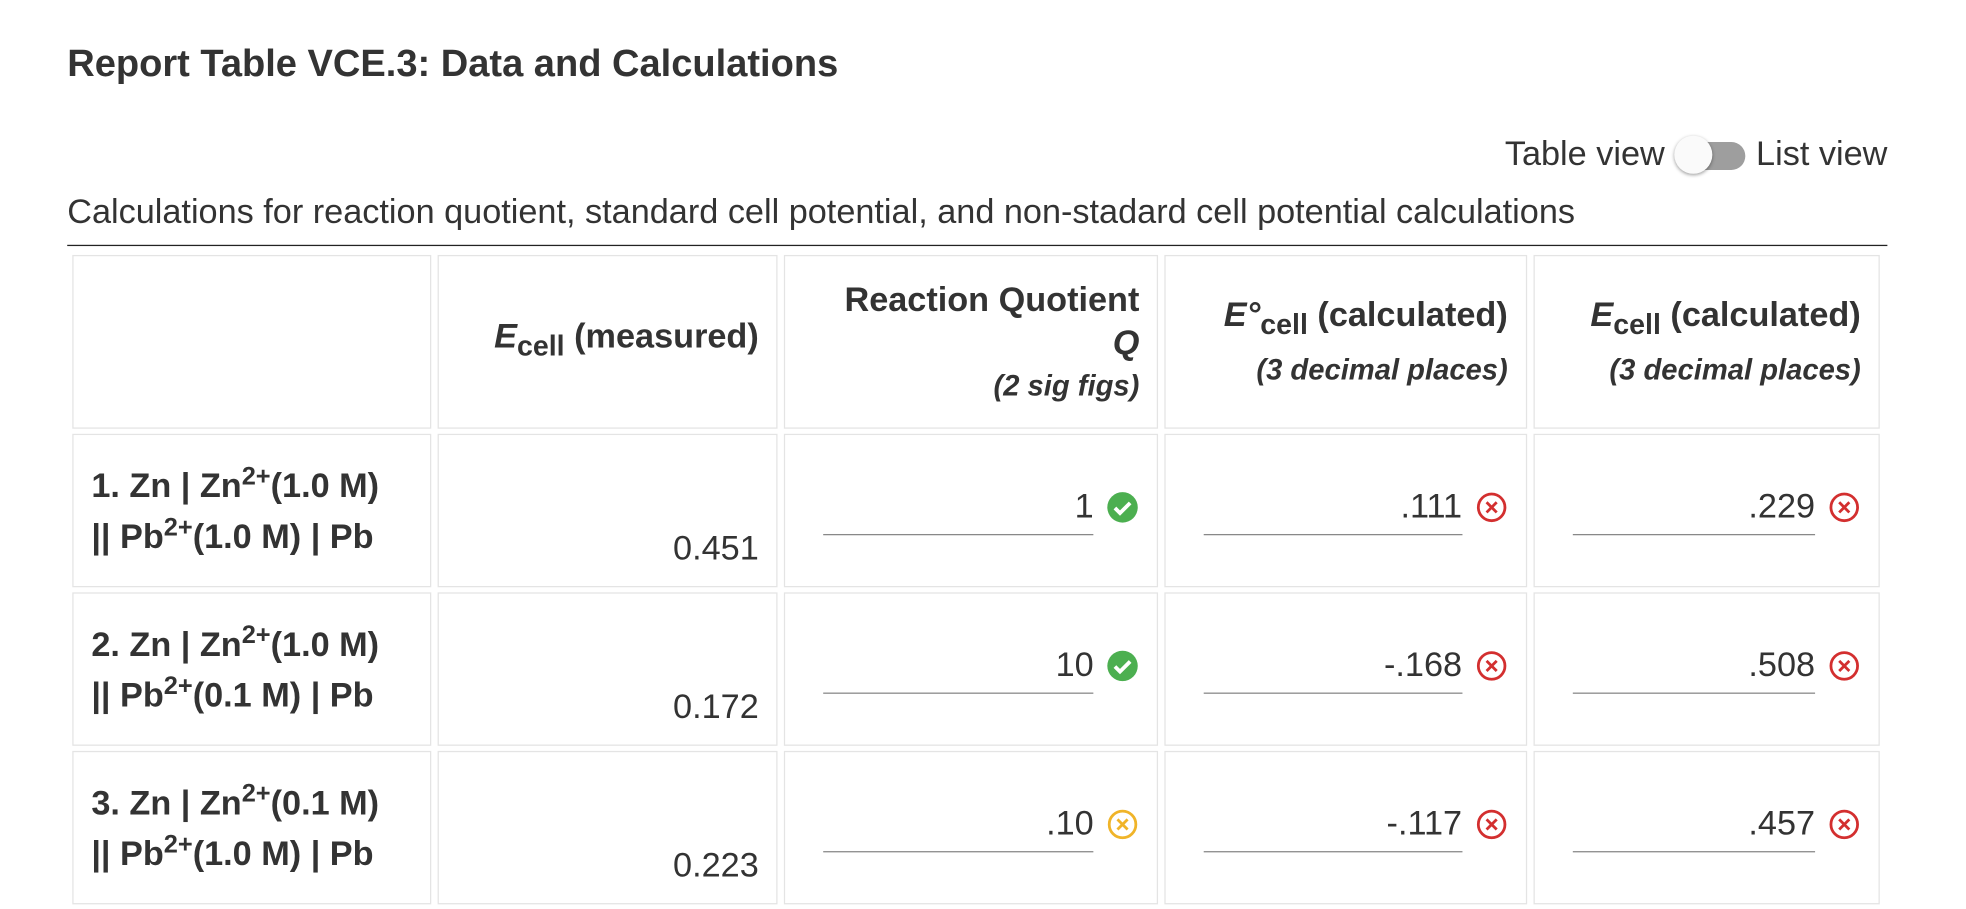 The image size is (1966, 909). What do you see at coordinates (166, 485) in the screenshot?
I see `label-text: 1. Zn | Zn` at bounding box center [166, 485].